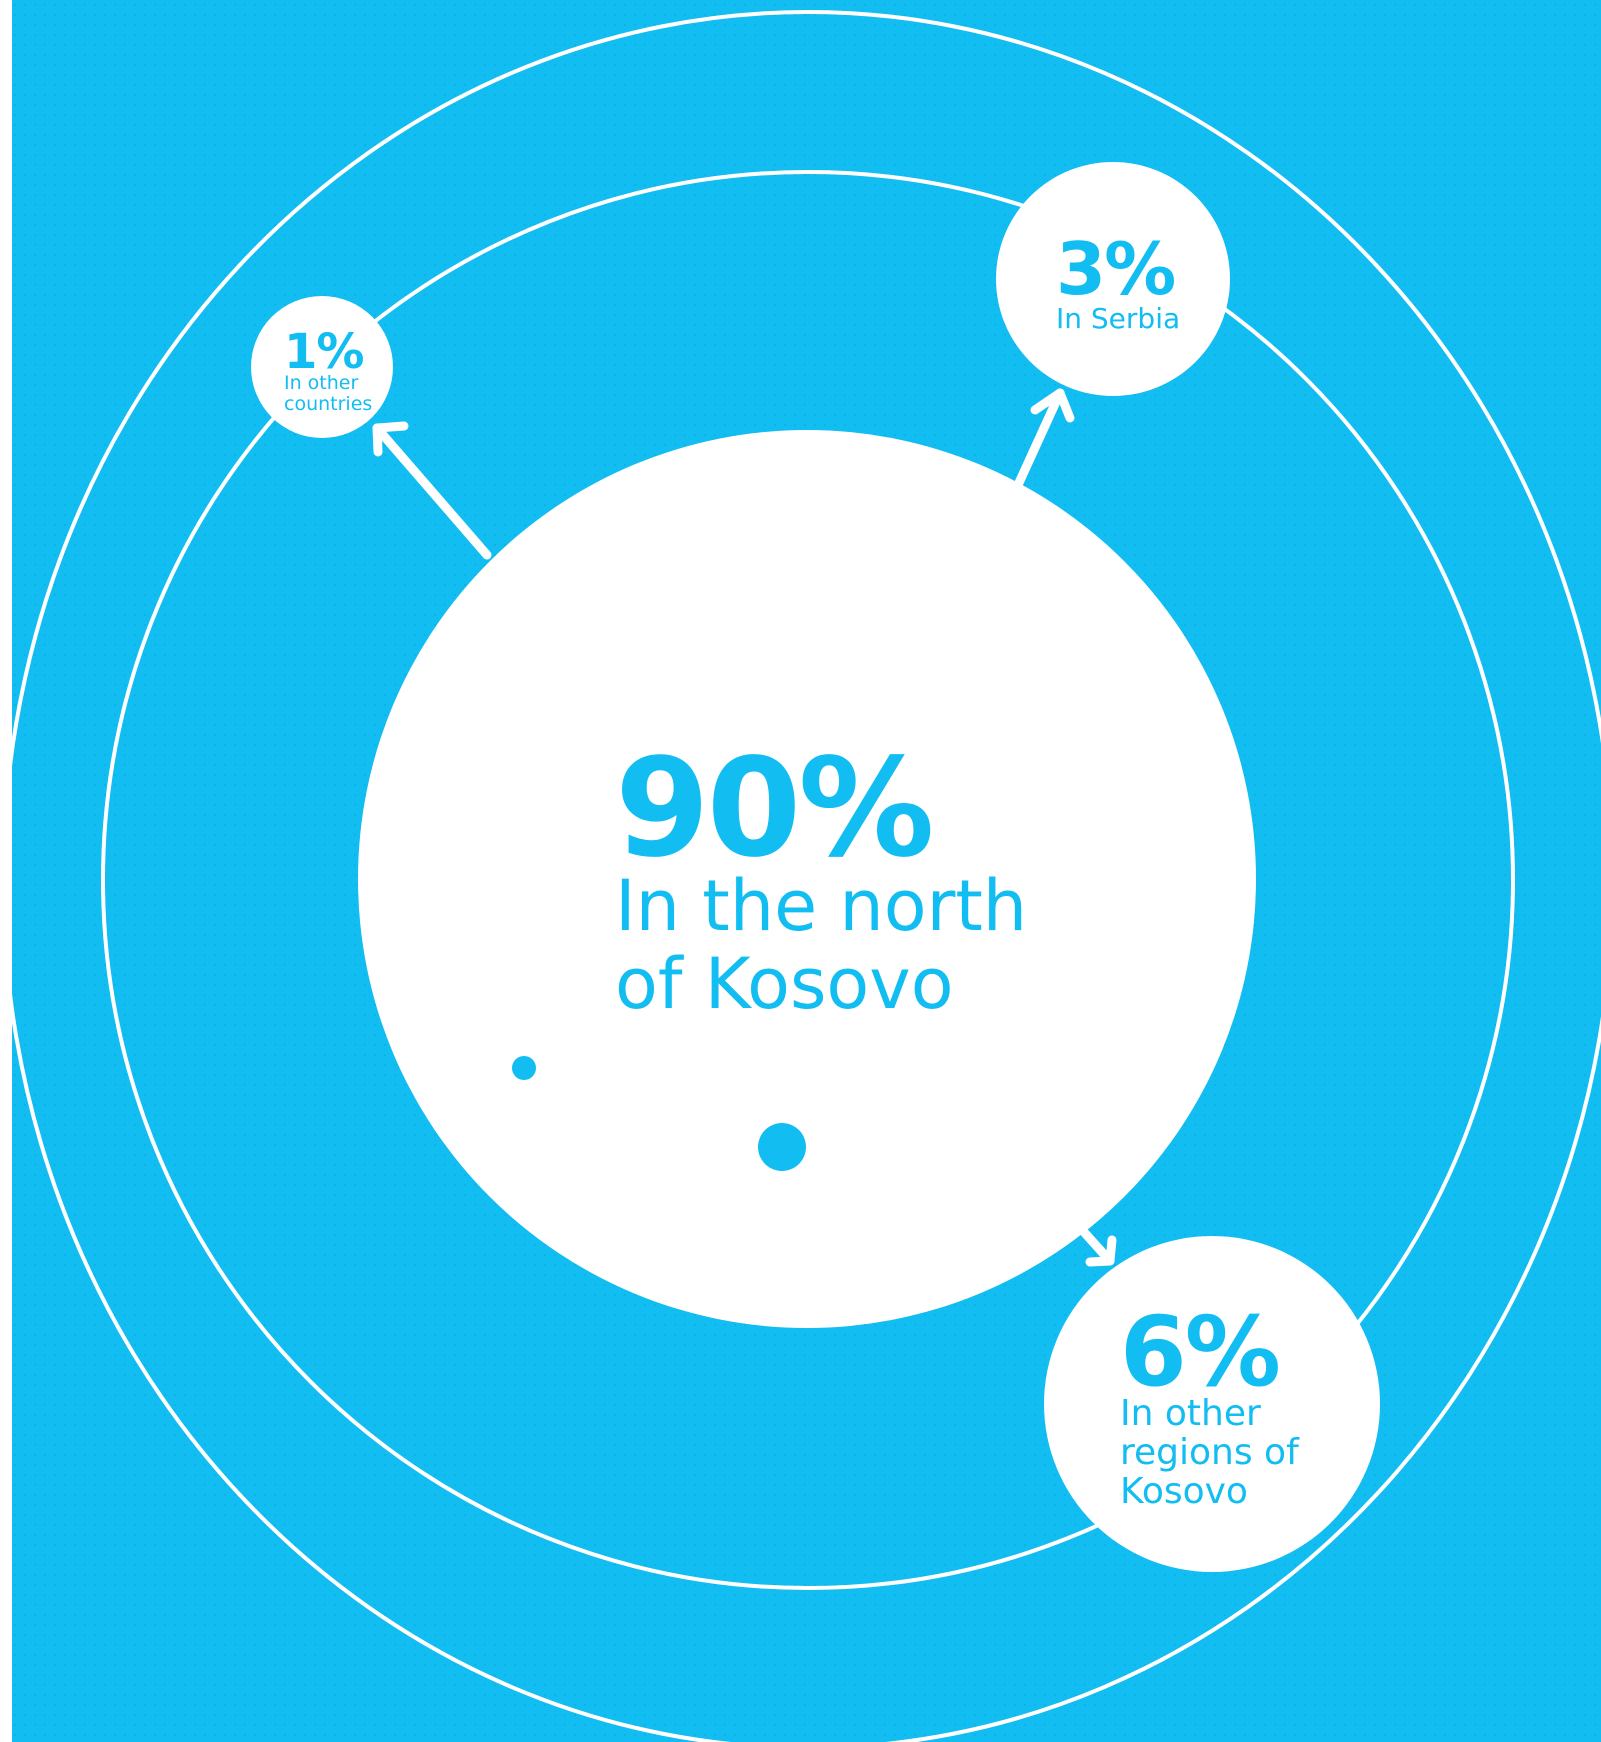  Describe the element at coordinates (1044, 439) in the screenshot. I see `arrow-to-serbia` at that location.